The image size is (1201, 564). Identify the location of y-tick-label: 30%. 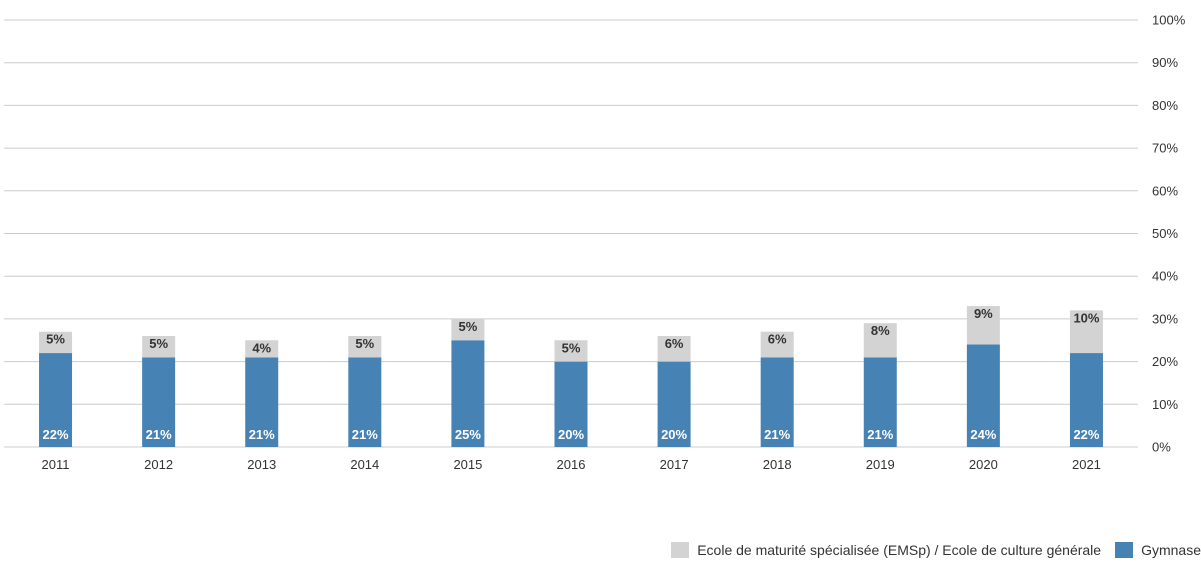
(1165, 318).